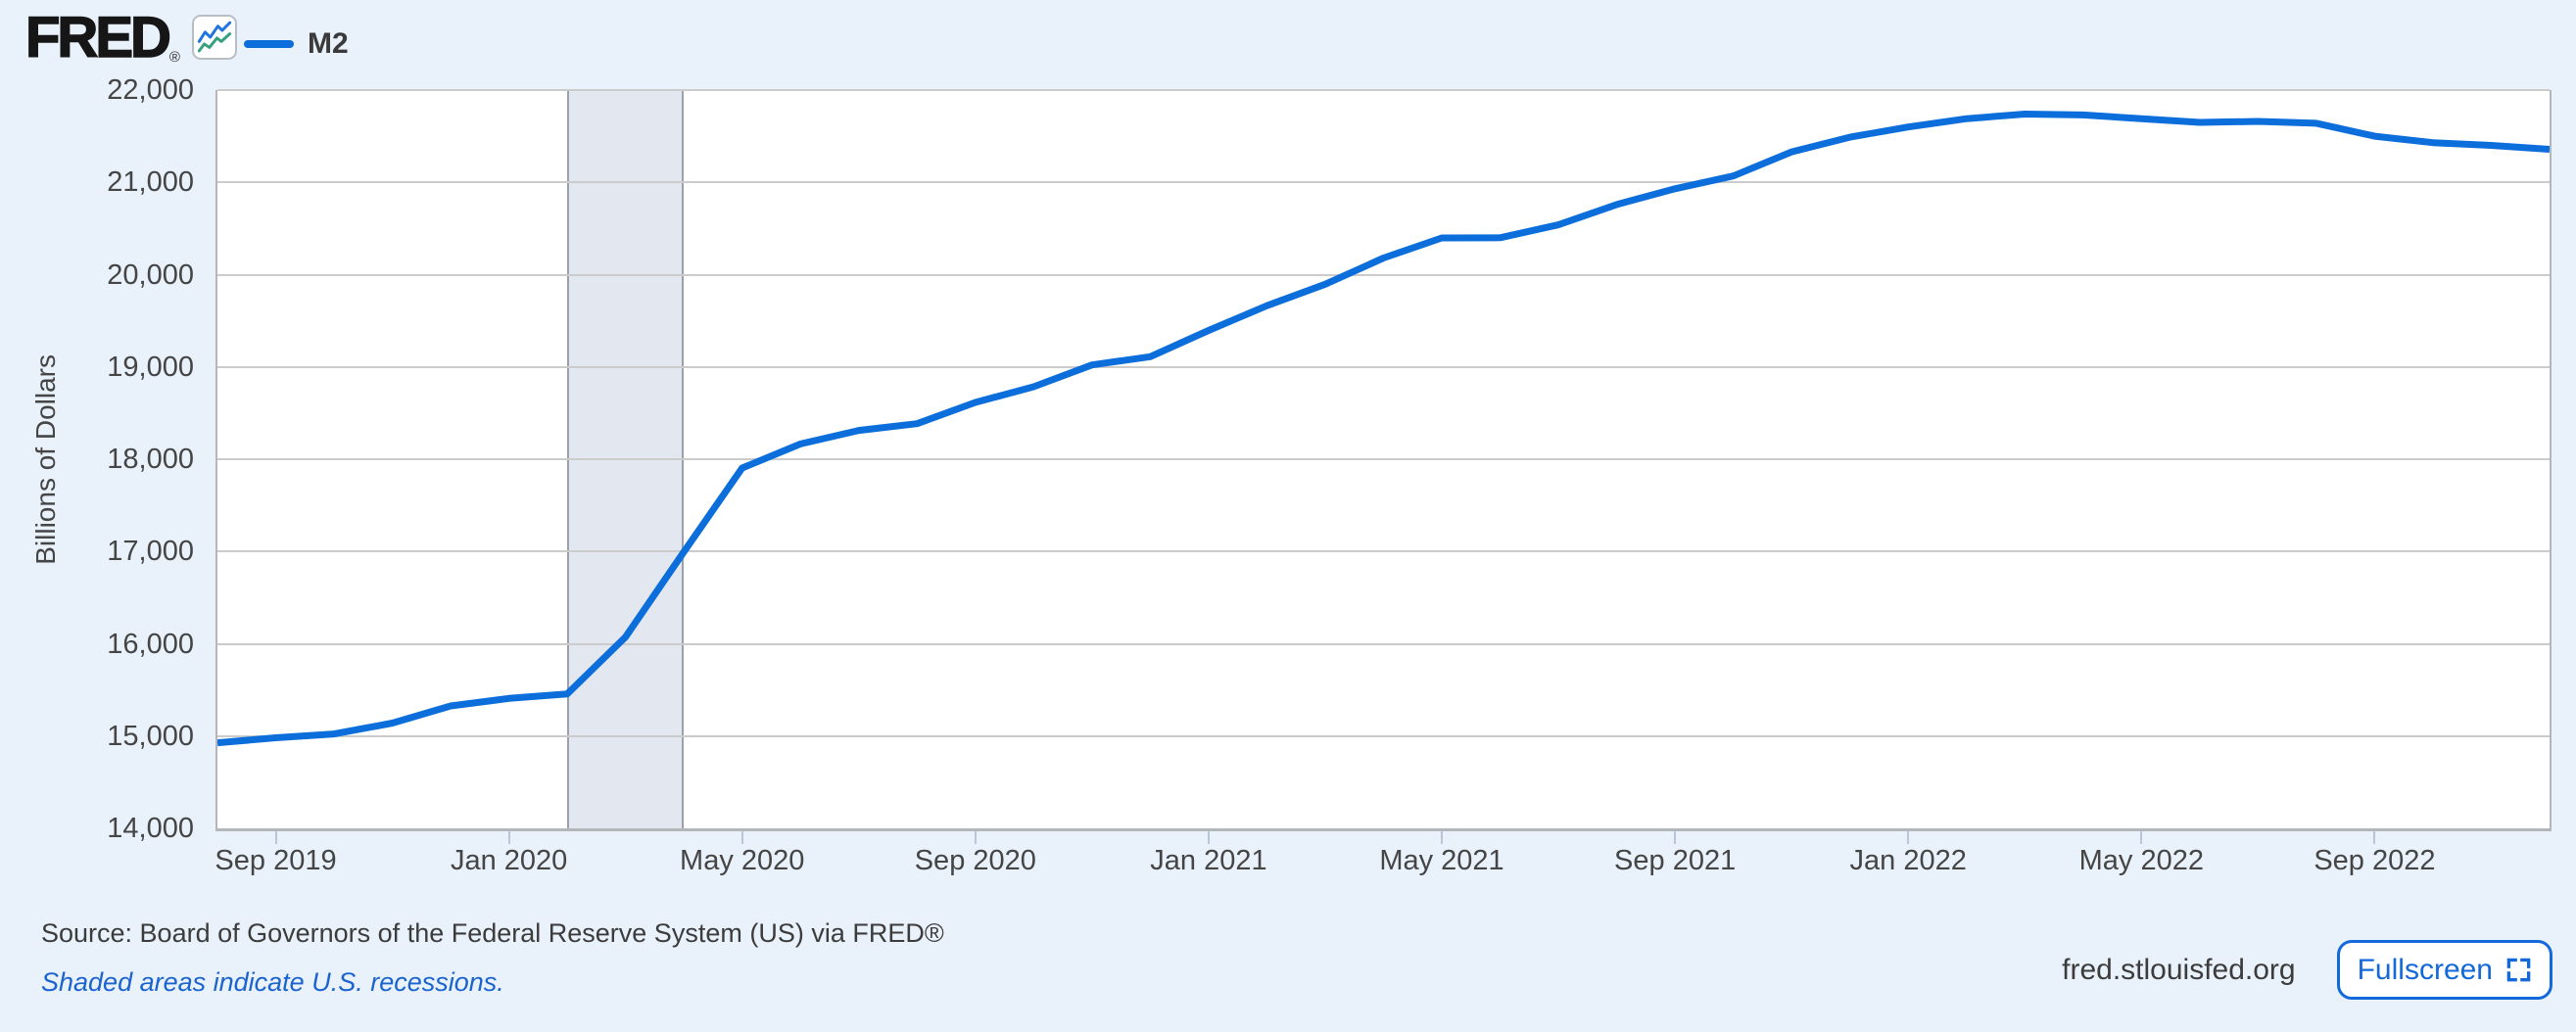  What do you see at coordinates (272, 982) in the screenshot?
I see `recession-note-link: Shaded areas indicate U.S. recessions.` at bounding box center [272, 982].